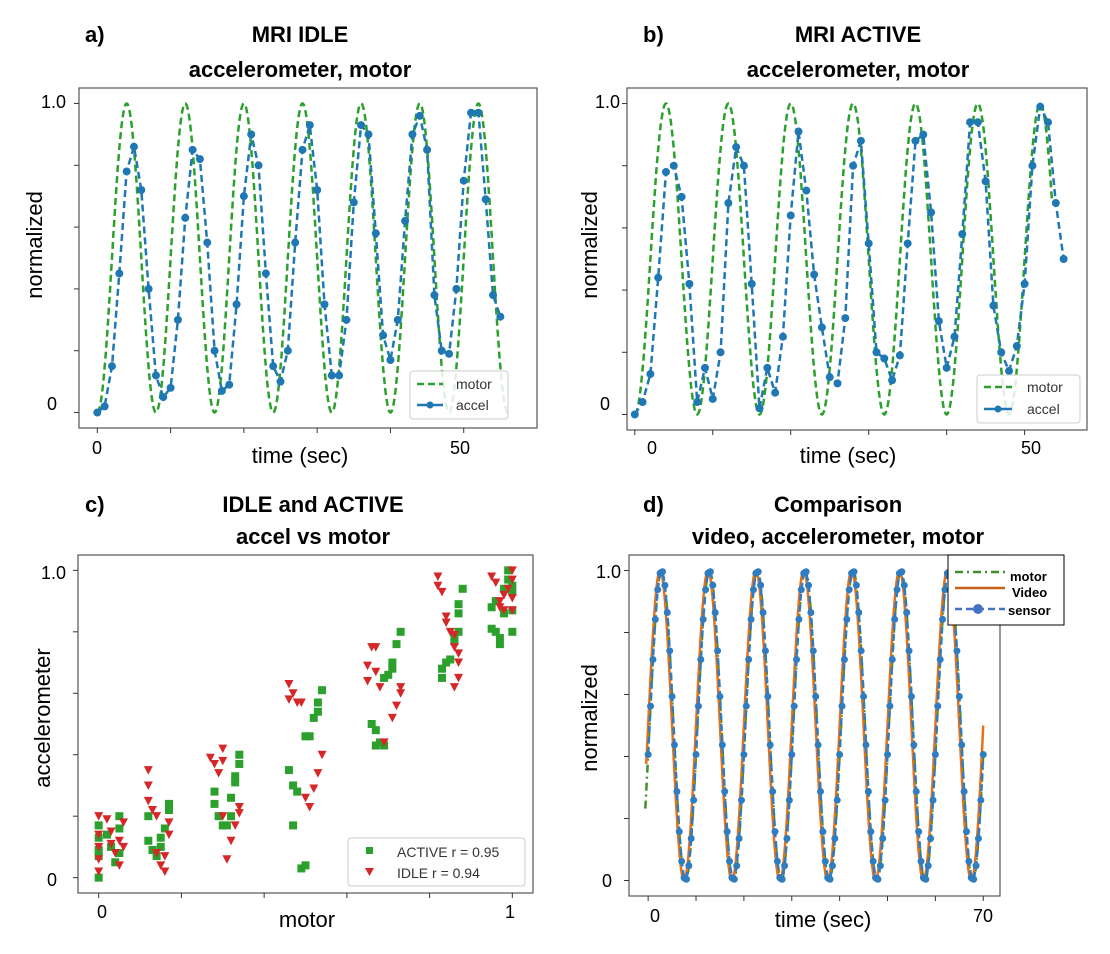  I want to click on panel-a-title-line1: MRI IDLE, so click(300, 34).